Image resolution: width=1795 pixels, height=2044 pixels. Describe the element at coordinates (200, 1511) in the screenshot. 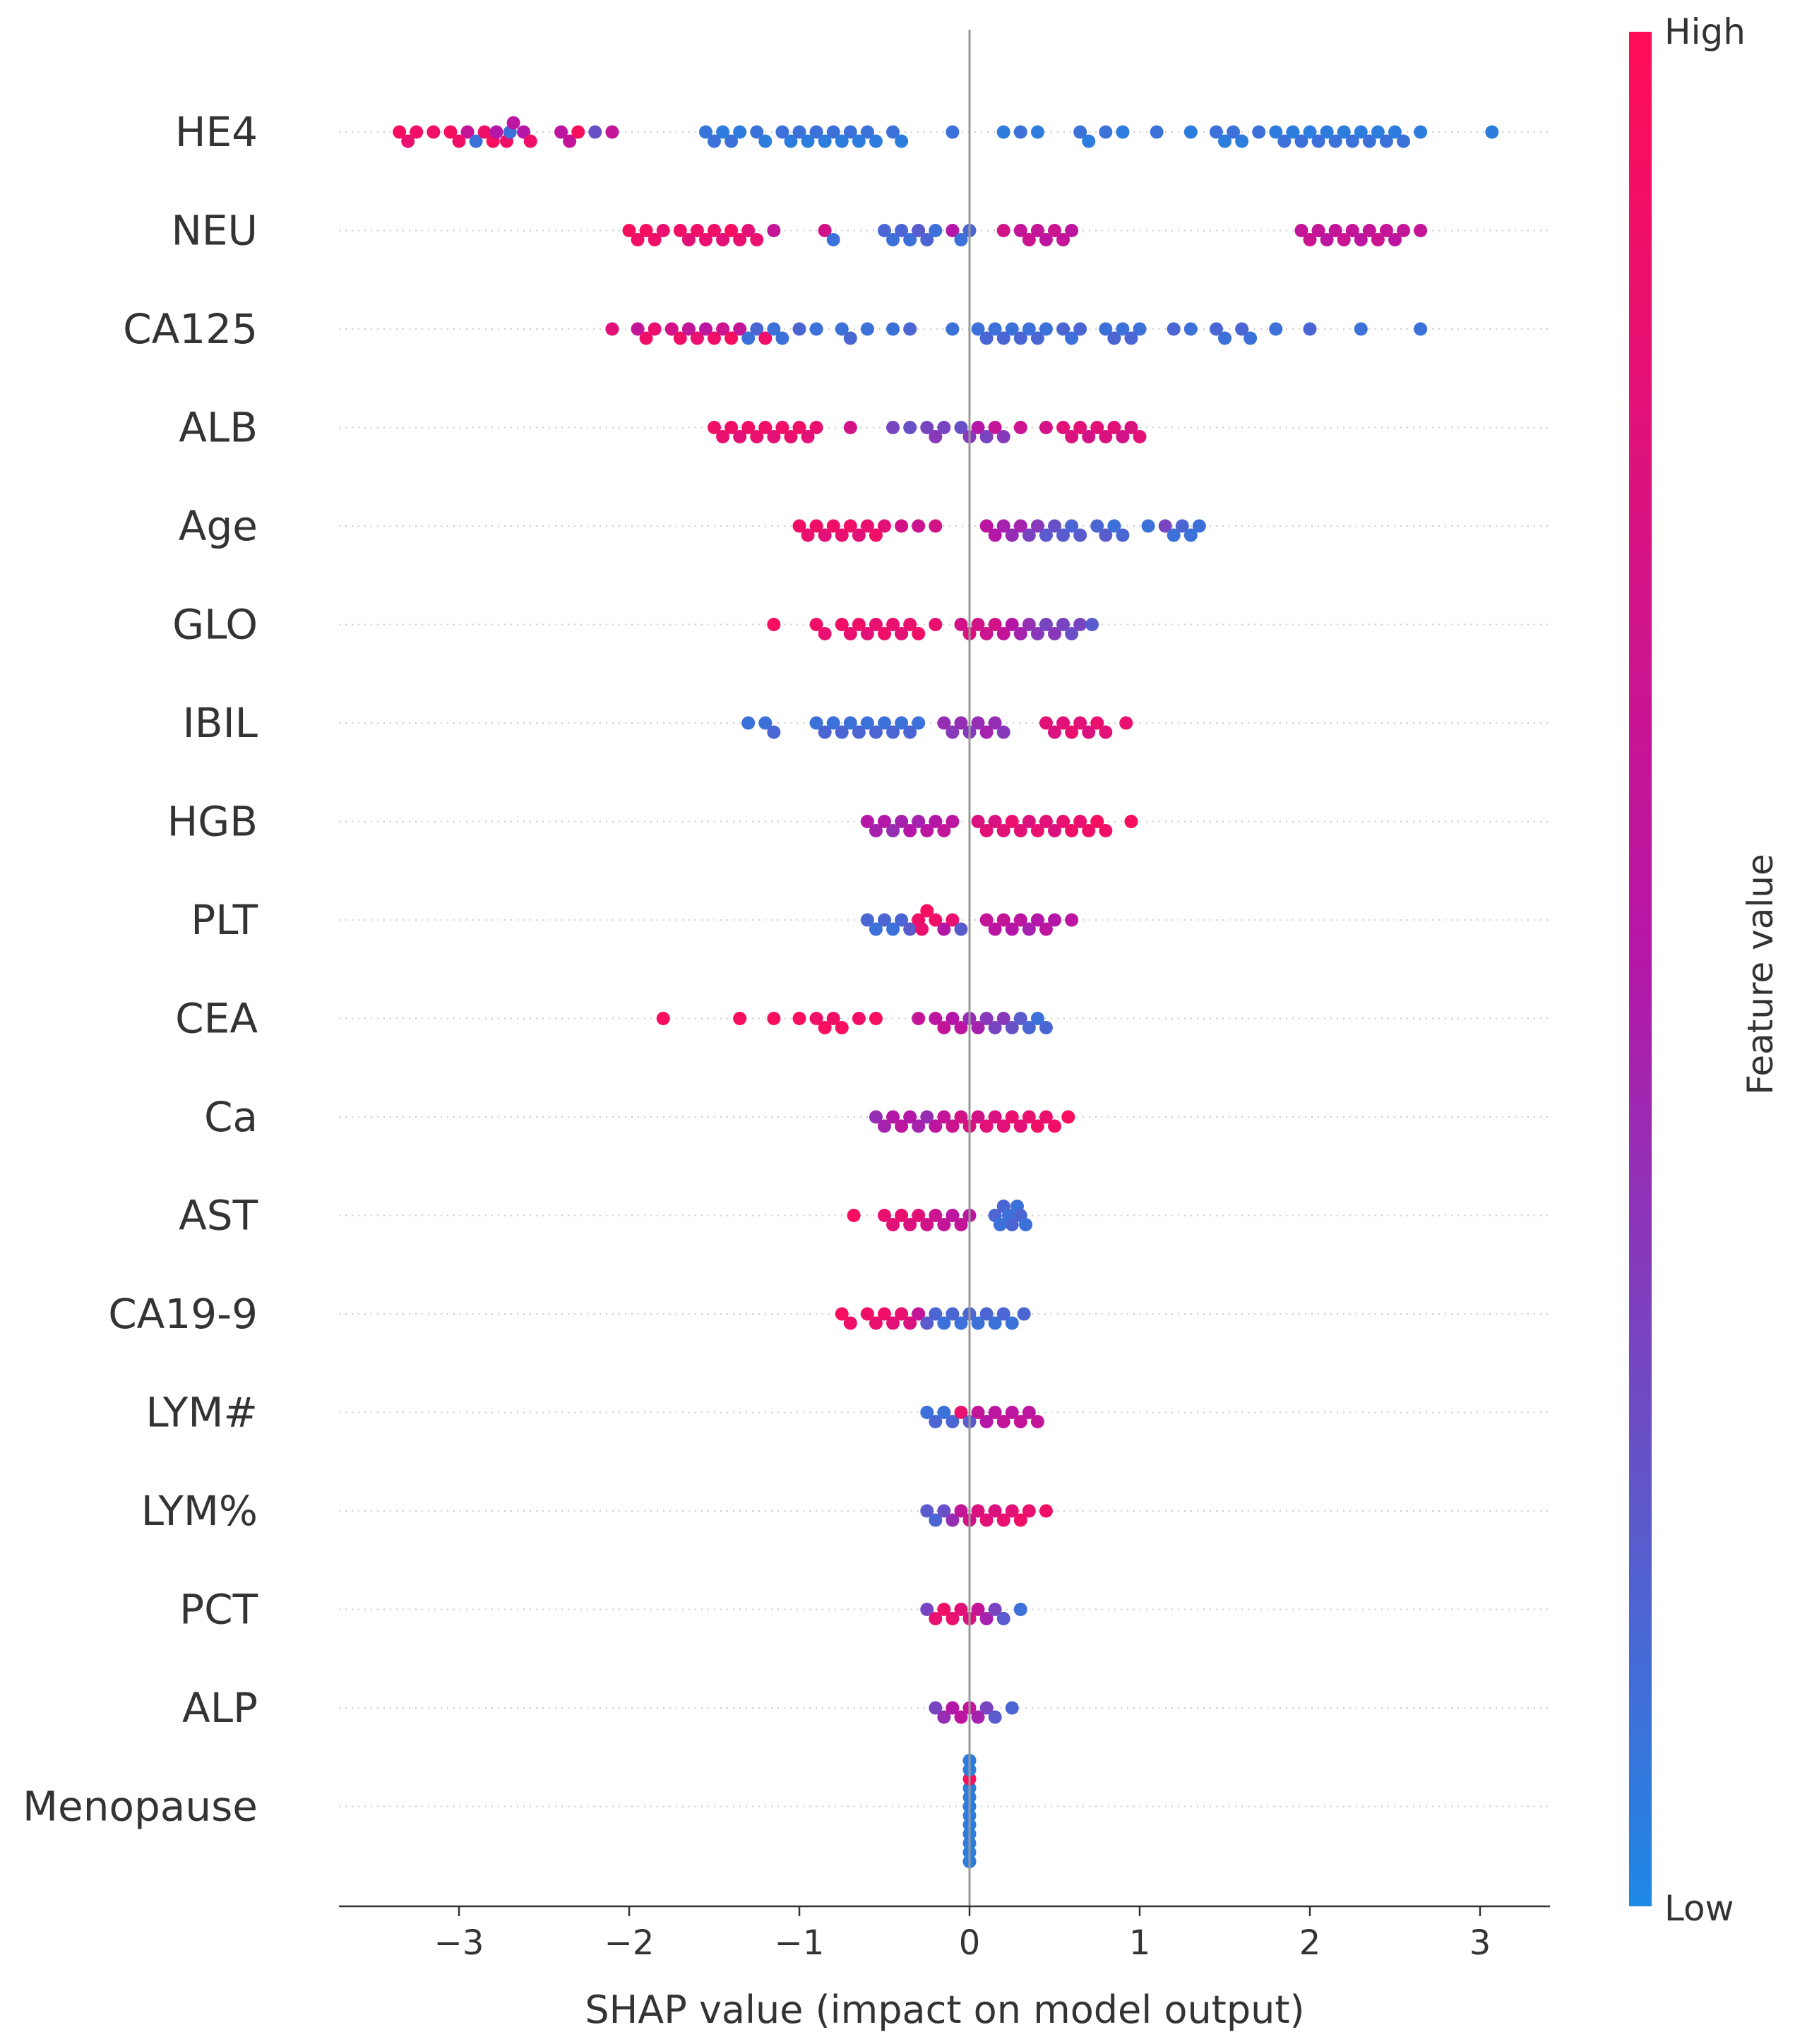

I see `feature-label: LYM%` at that location.